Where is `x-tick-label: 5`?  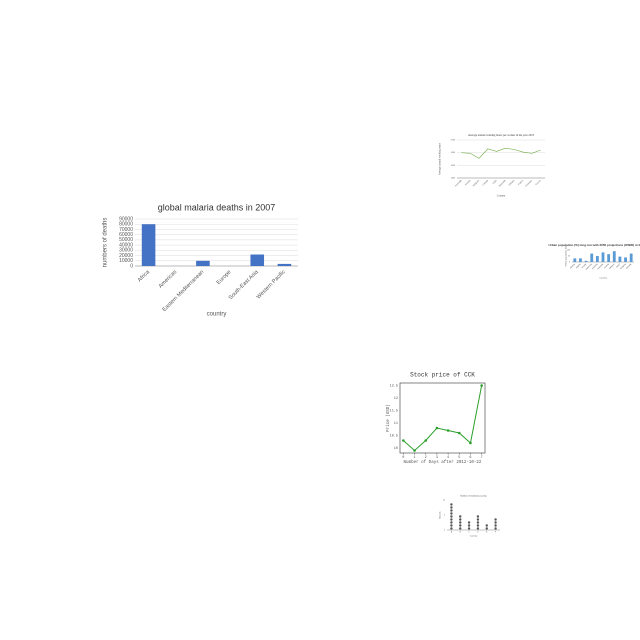 x-tick-label: 5 is located at coordinates (459, 458).